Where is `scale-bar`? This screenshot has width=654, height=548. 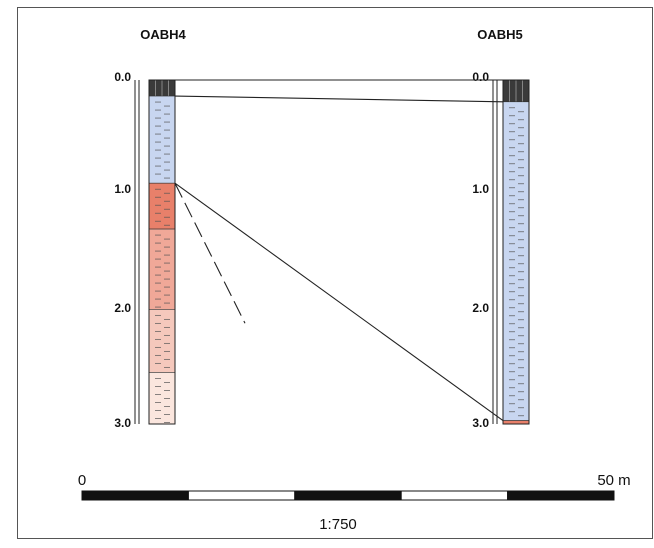
scale-bar is located at coordinates (348, 495).